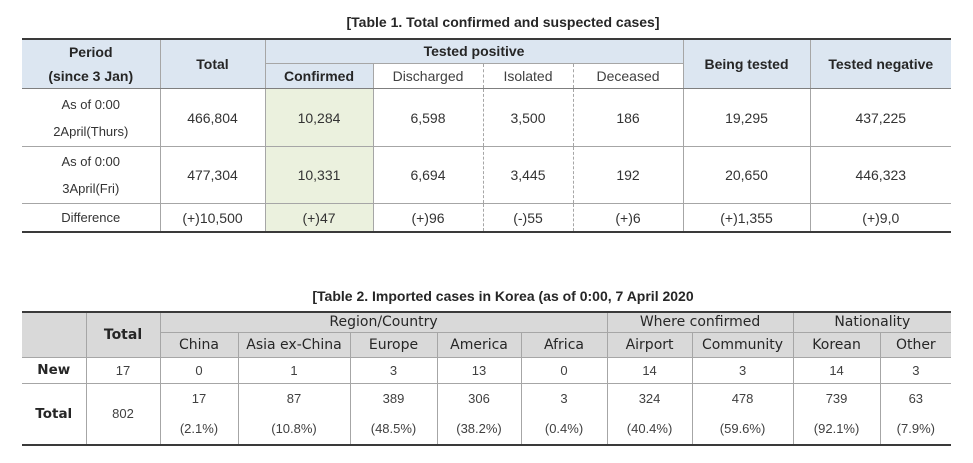  I want to click on header-nationality: Nationality, so click(872, 322).